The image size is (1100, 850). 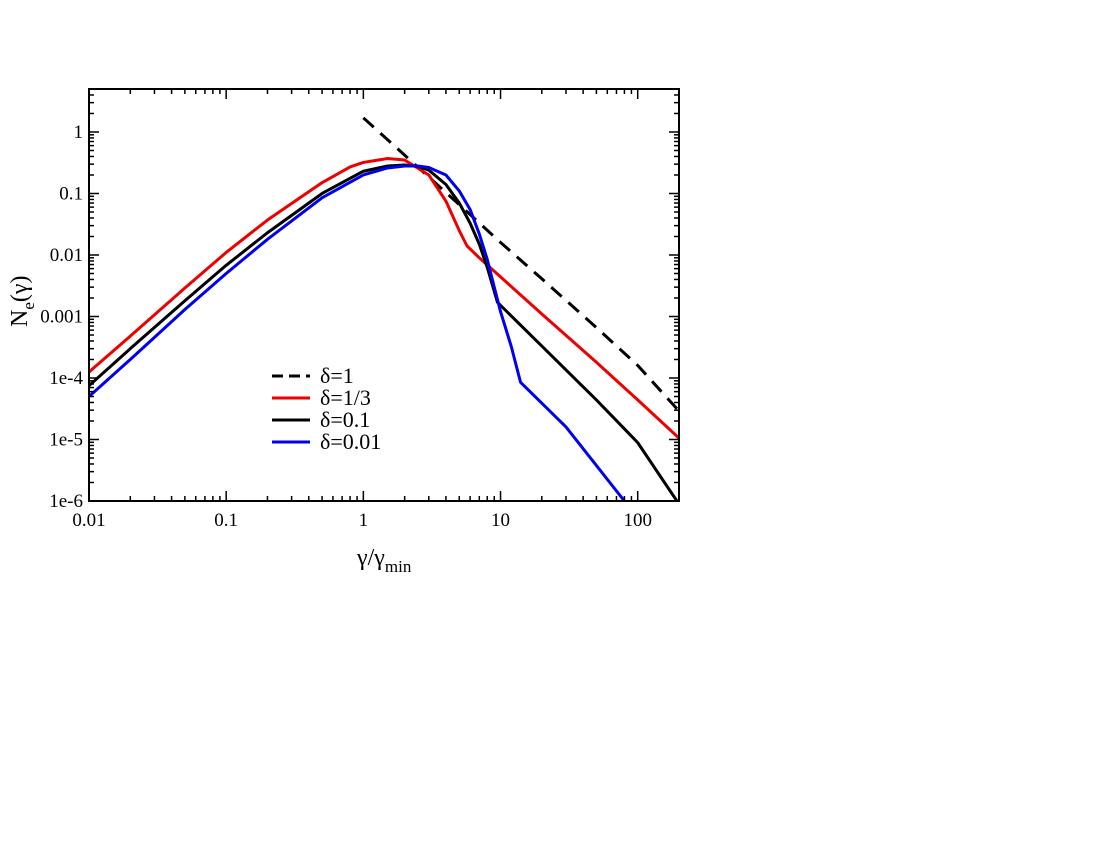 I want to click on y-tick-label: 1e-4, so click(x=66, y=378).